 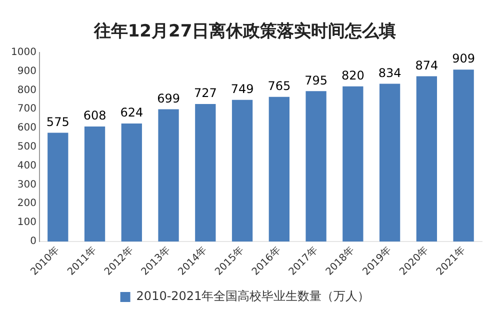 I want to click on data-label: 608, so click(x=94, y=115).